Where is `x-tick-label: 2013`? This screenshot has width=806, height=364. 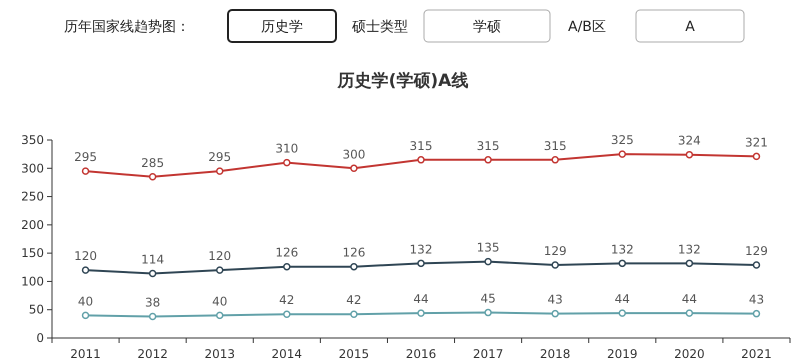 x-tick-label: 2013 is located at coordinates (219, 354).